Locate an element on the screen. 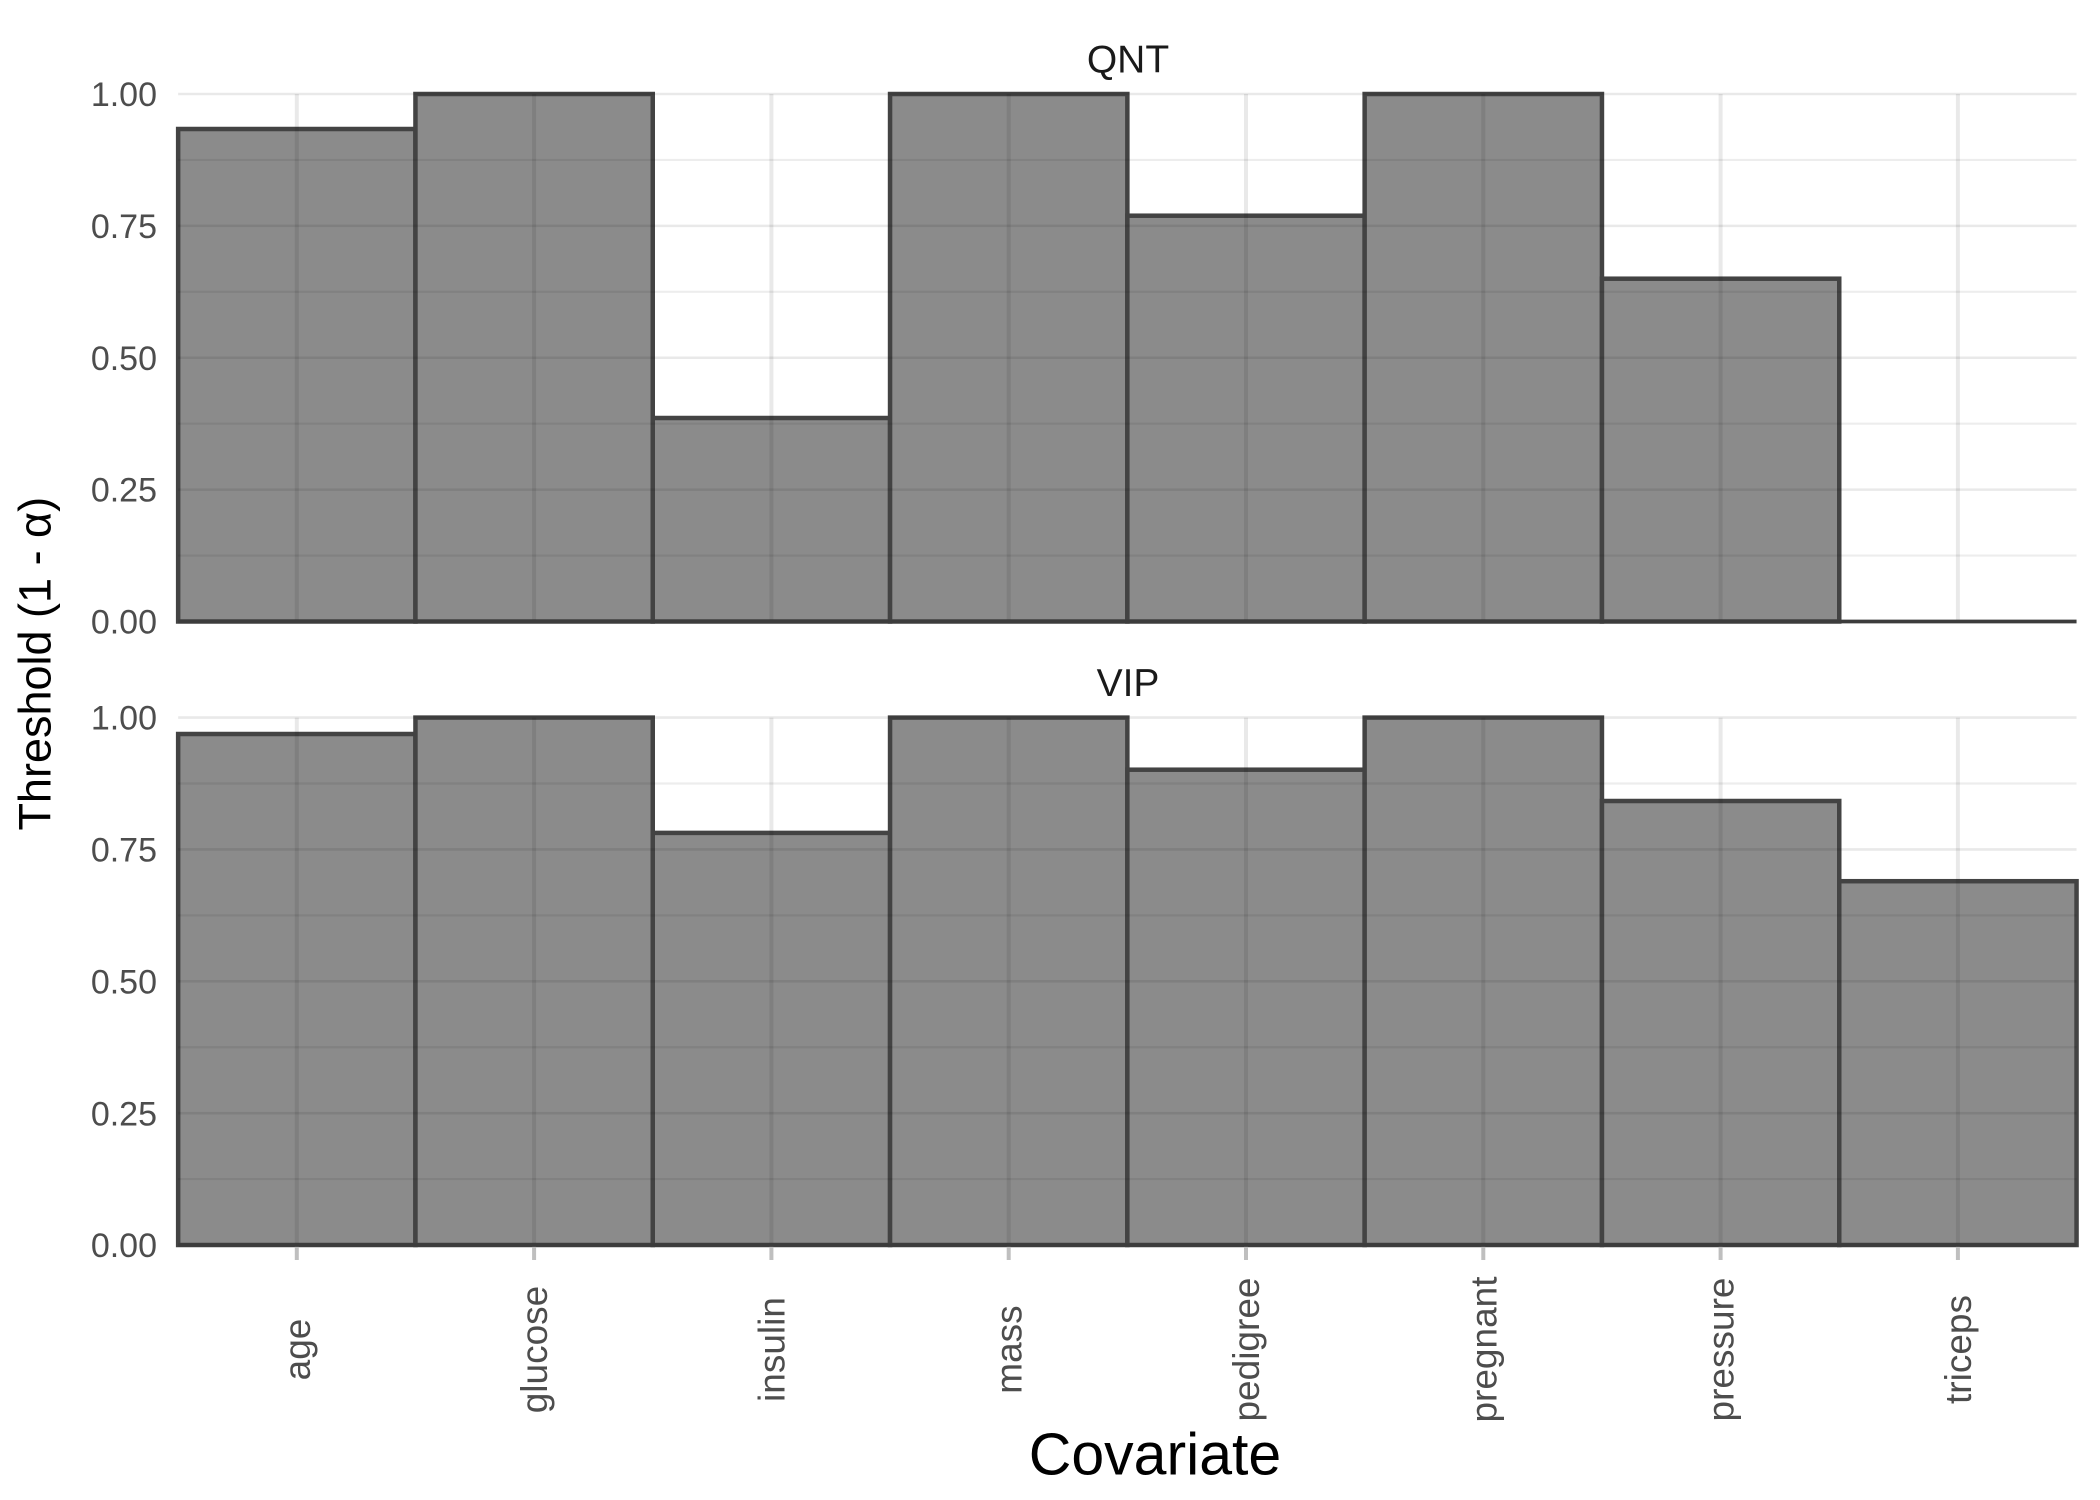  svg-text: glucose is located at coordinates (534, 1350).